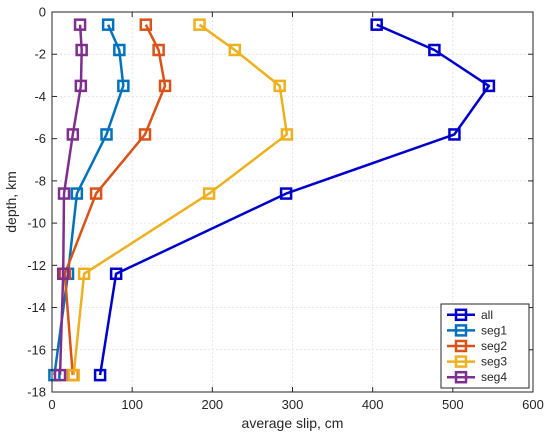 This screenshot has height=442, width=550. What do you see at coordinates (11, 201) in the screenshot?
I see `y-axis-title: depth, km` at bounding box center [11, 201].